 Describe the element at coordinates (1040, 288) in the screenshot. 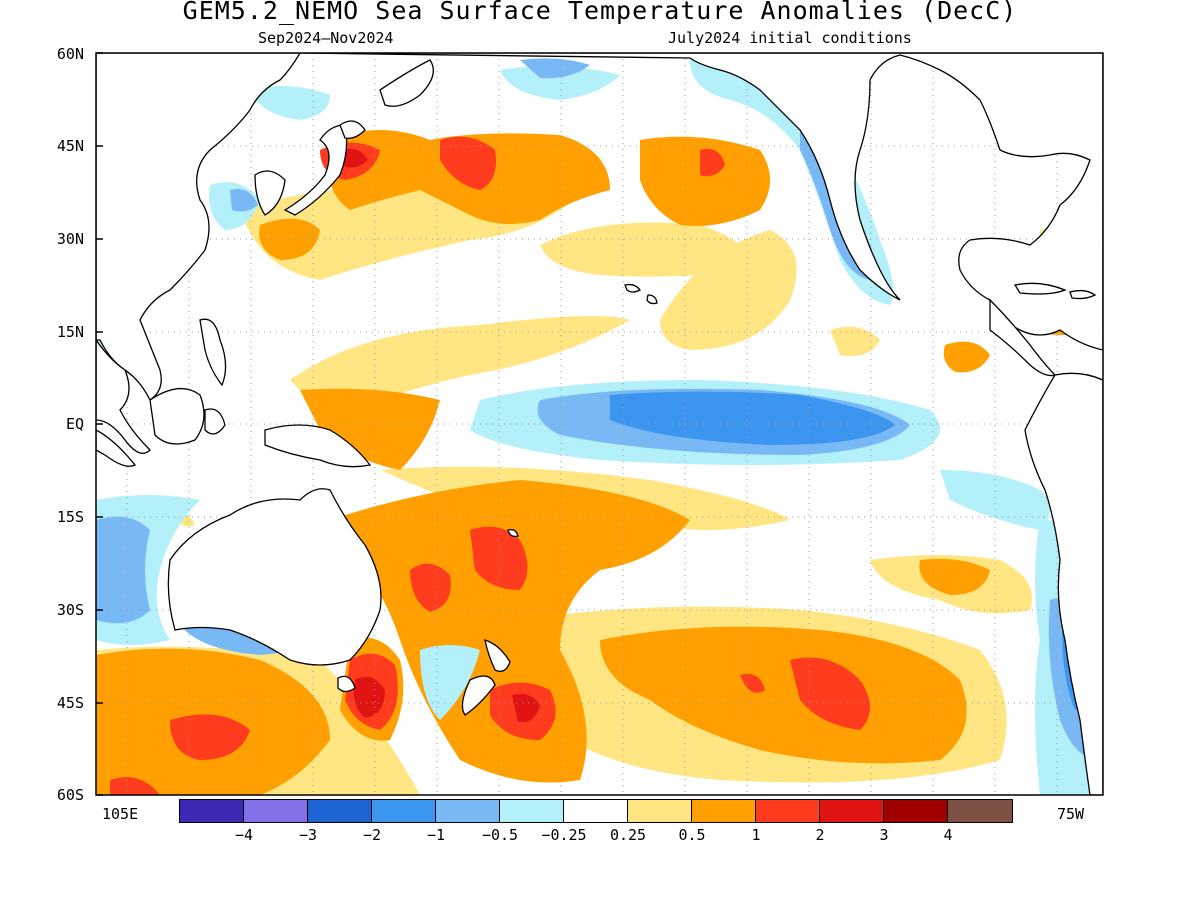

I see `cuba` at that location.